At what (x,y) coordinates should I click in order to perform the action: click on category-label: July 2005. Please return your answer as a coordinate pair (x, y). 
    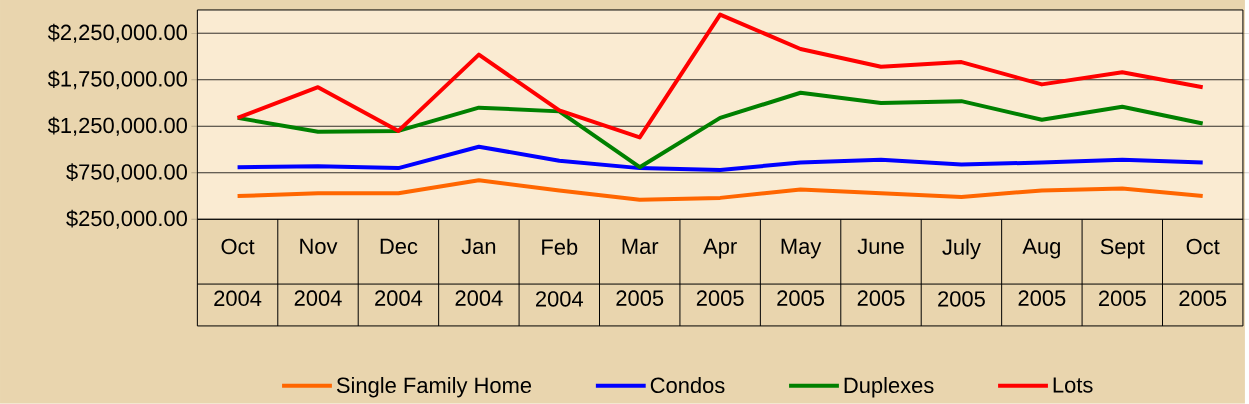
    Looking at the image, I should click on (961, 272).